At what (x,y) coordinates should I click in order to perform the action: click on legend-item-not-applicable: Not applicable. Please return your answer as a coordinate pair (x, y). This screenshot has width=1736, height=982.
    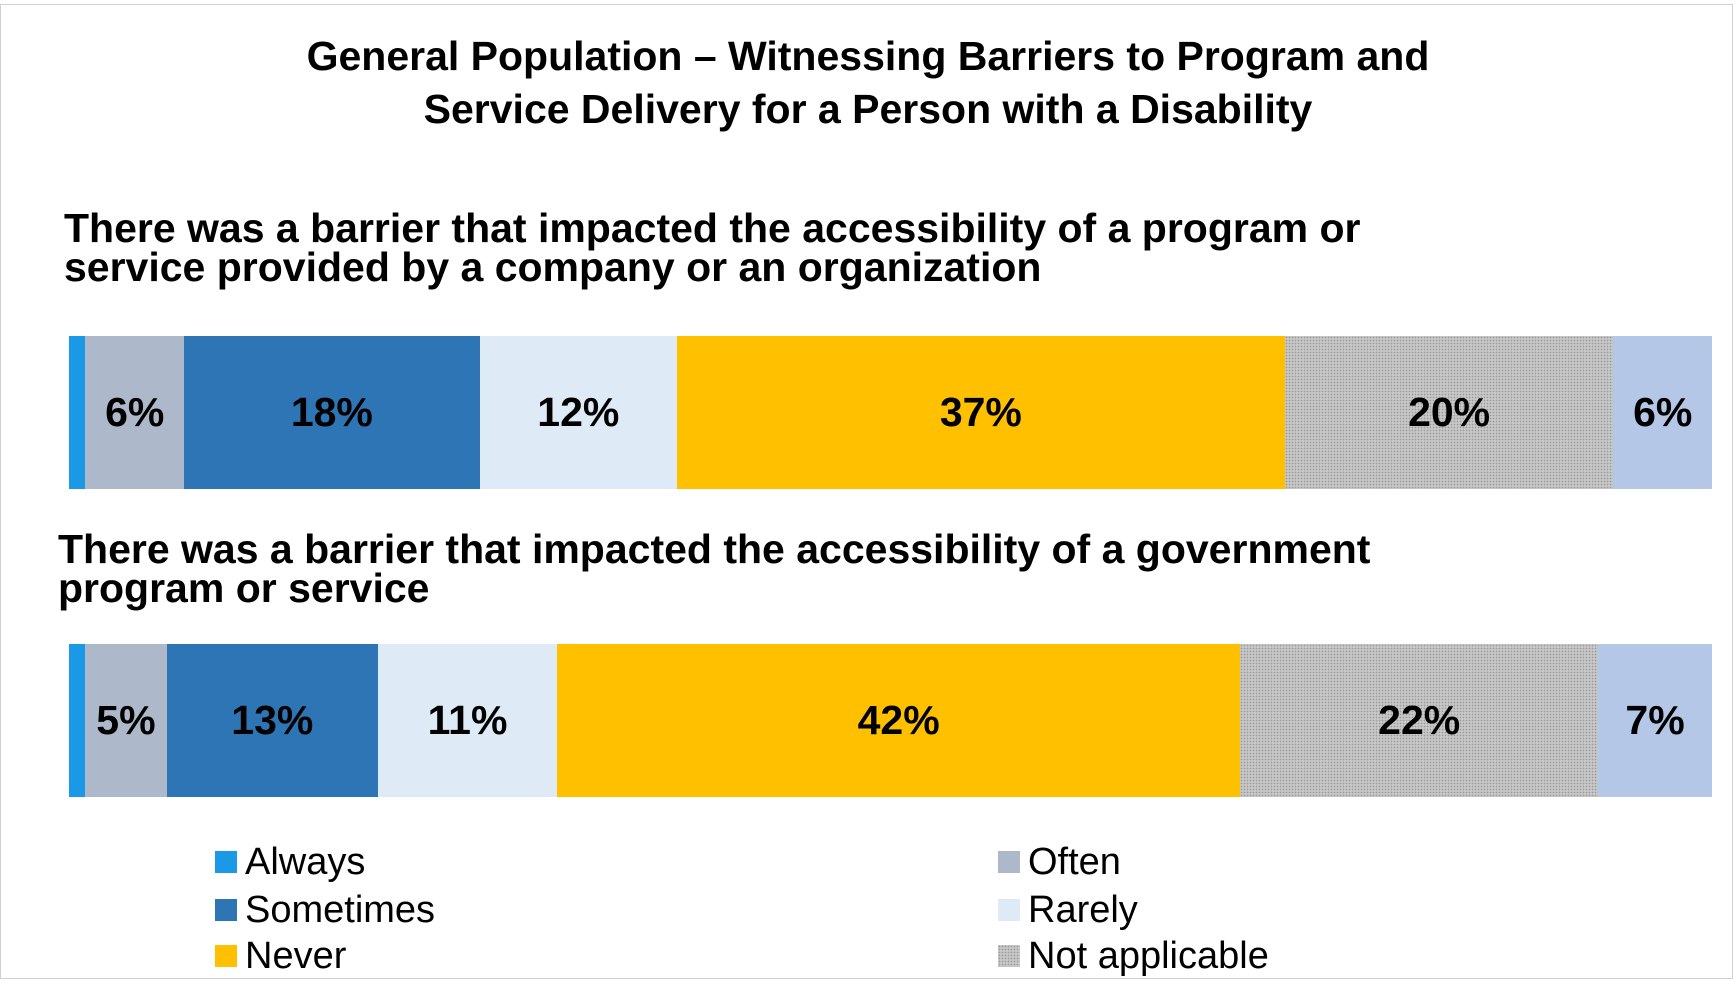
    Looking at the image, I should click on (1133, 956).